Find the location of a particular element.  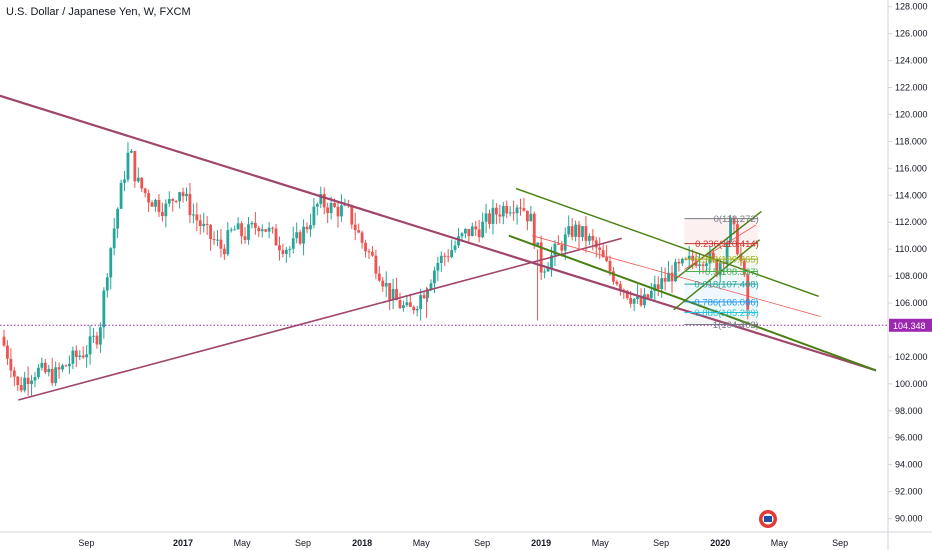

rising-channel-lower is located at coordinates (717, 275).